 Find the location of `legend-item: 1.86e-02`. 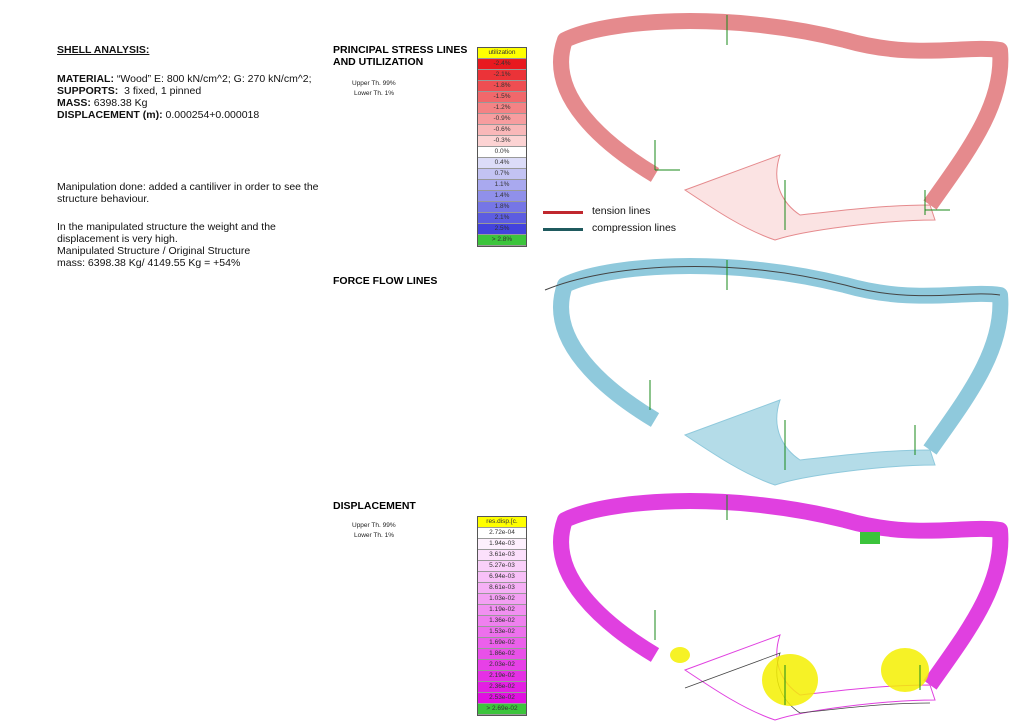

legend-item: 1.86e-02 is located at coordinates (502, 654).